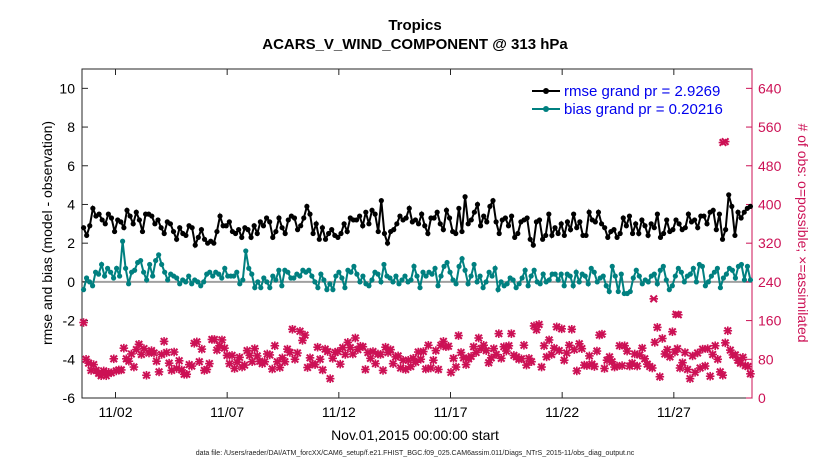 The width and height of the screenshot is (830, 470). Describe the element at coordinates (227, 412) in the screenshot. I see `x-tick-label: 11/07` at that location.